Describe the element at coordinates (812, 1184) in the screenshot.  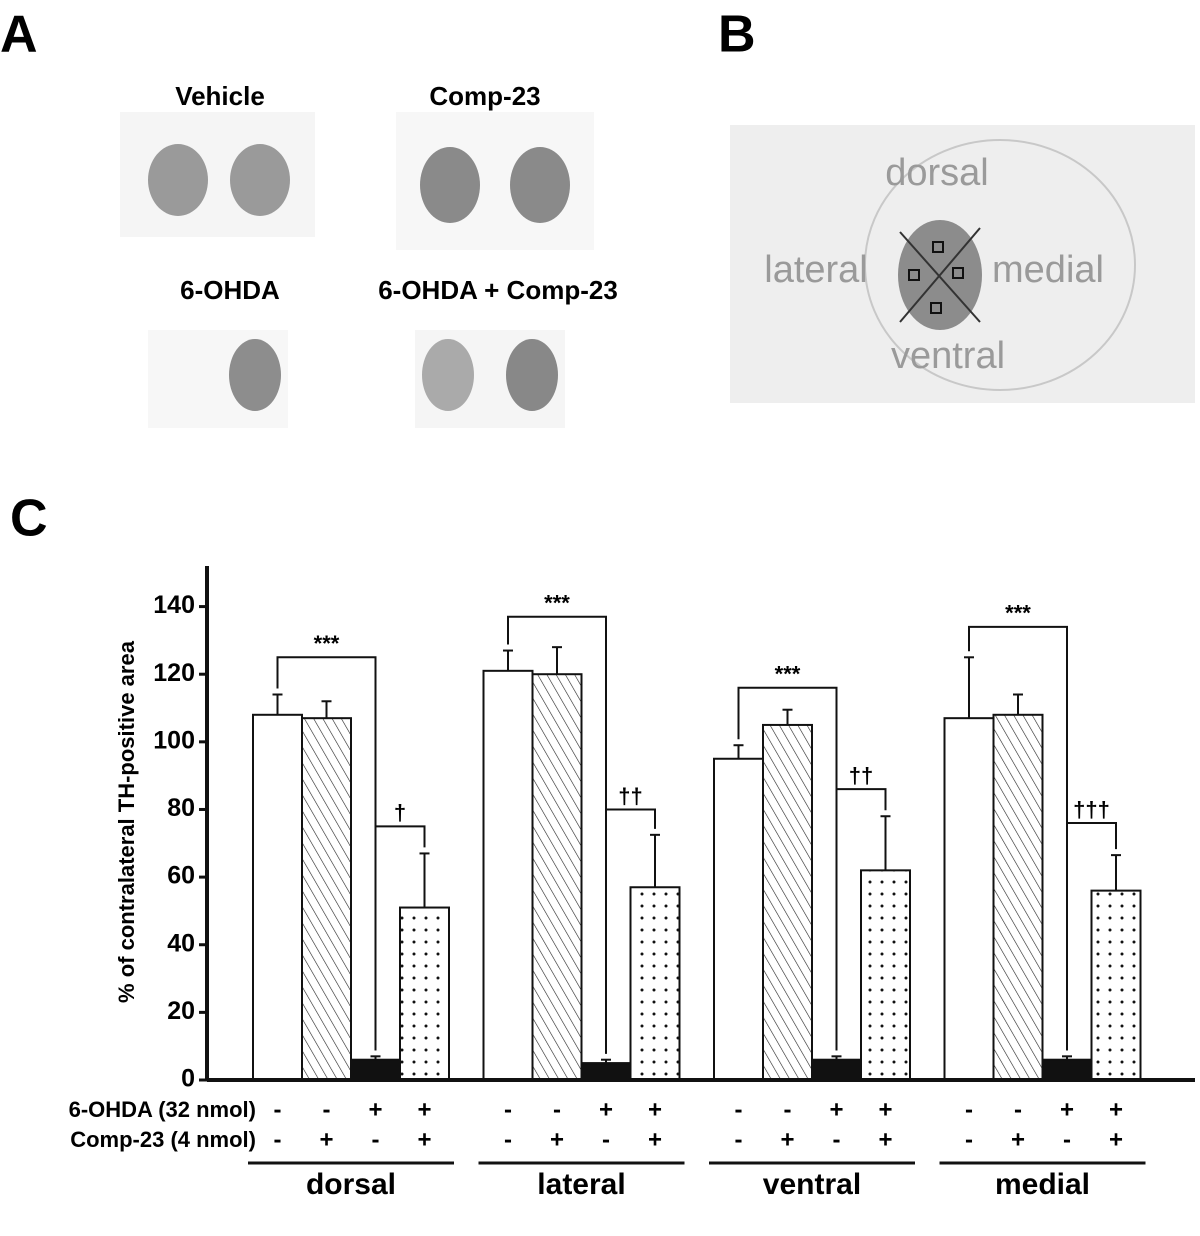
I see `x-tick-label: ventral` at that location.